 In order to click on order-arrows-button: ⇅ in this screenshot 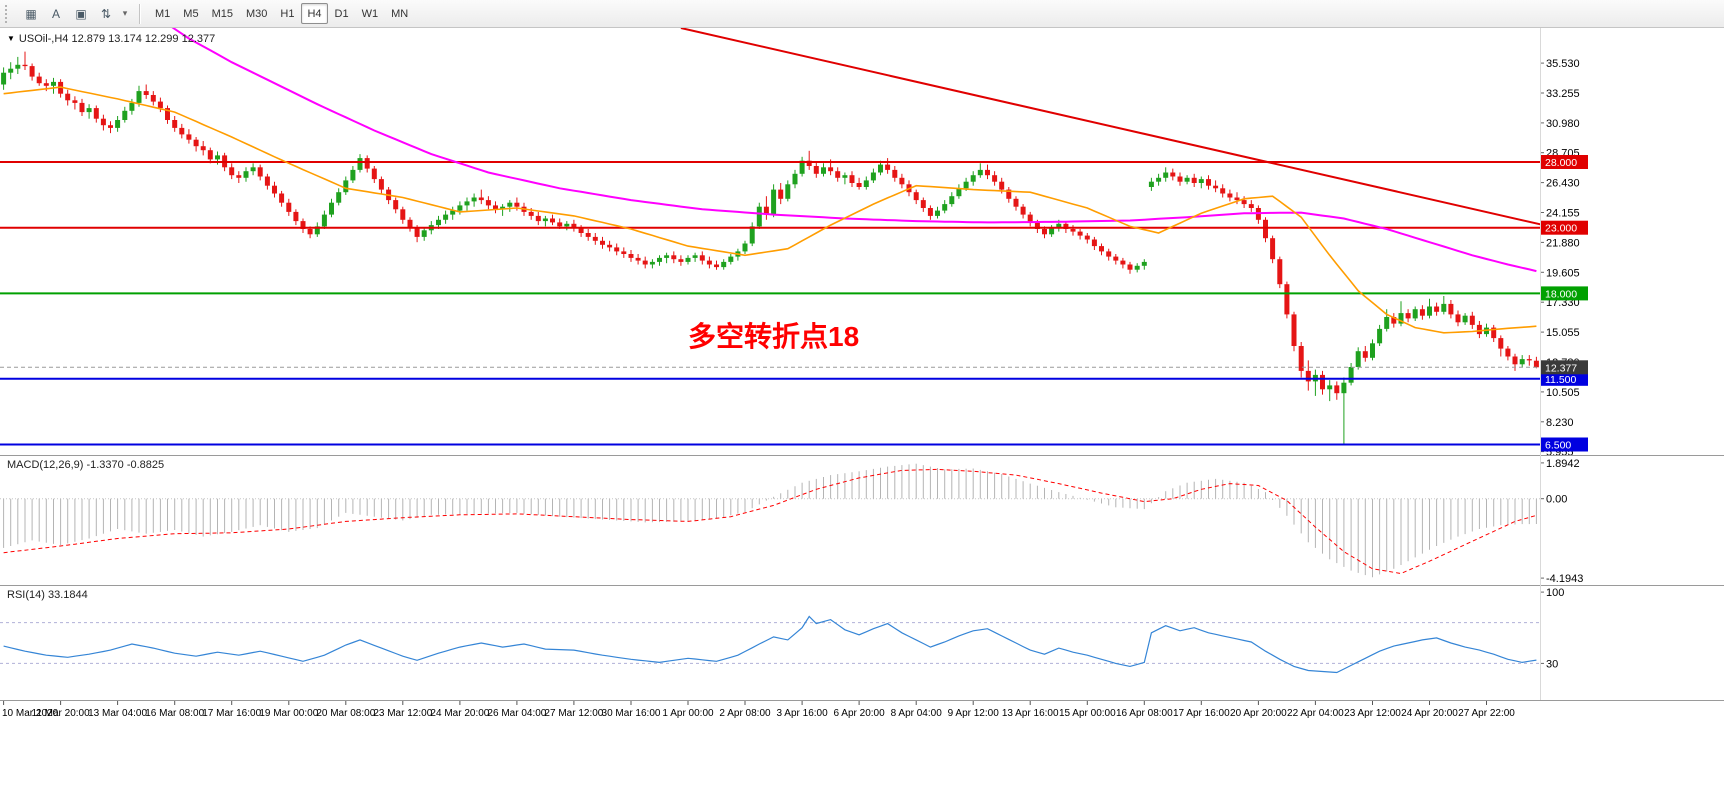, I will do `click(106, 13)`.